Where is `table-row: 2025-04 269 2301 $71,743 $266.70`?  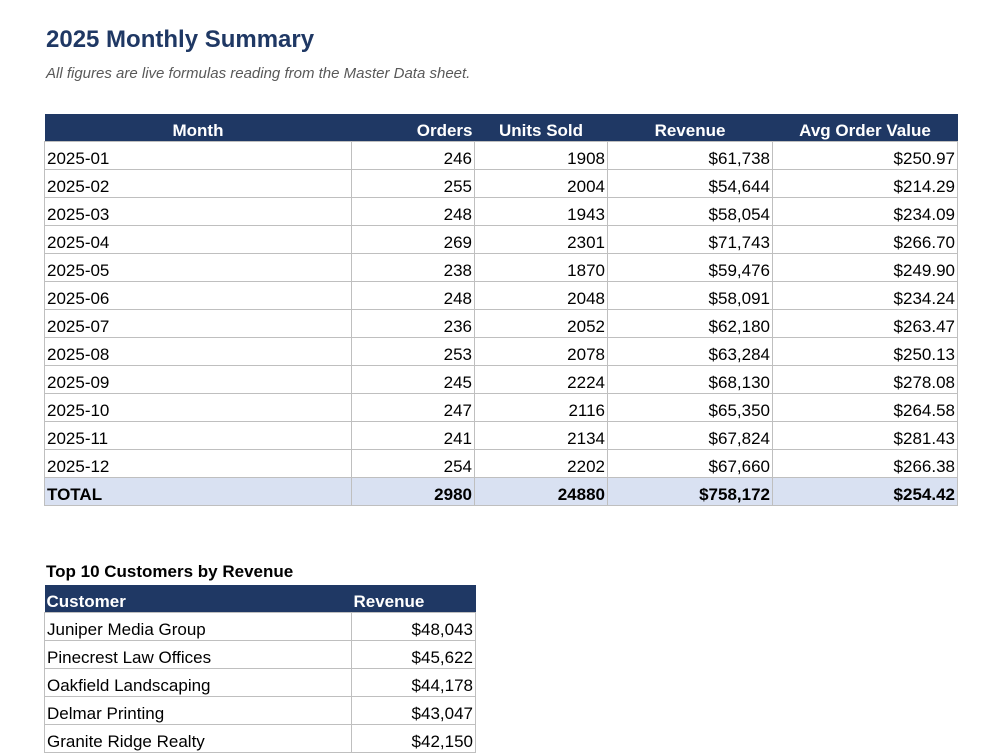 table-row: 2025-04 269 2301 $71,743 $266.70 is located at coordinates (501, 239).